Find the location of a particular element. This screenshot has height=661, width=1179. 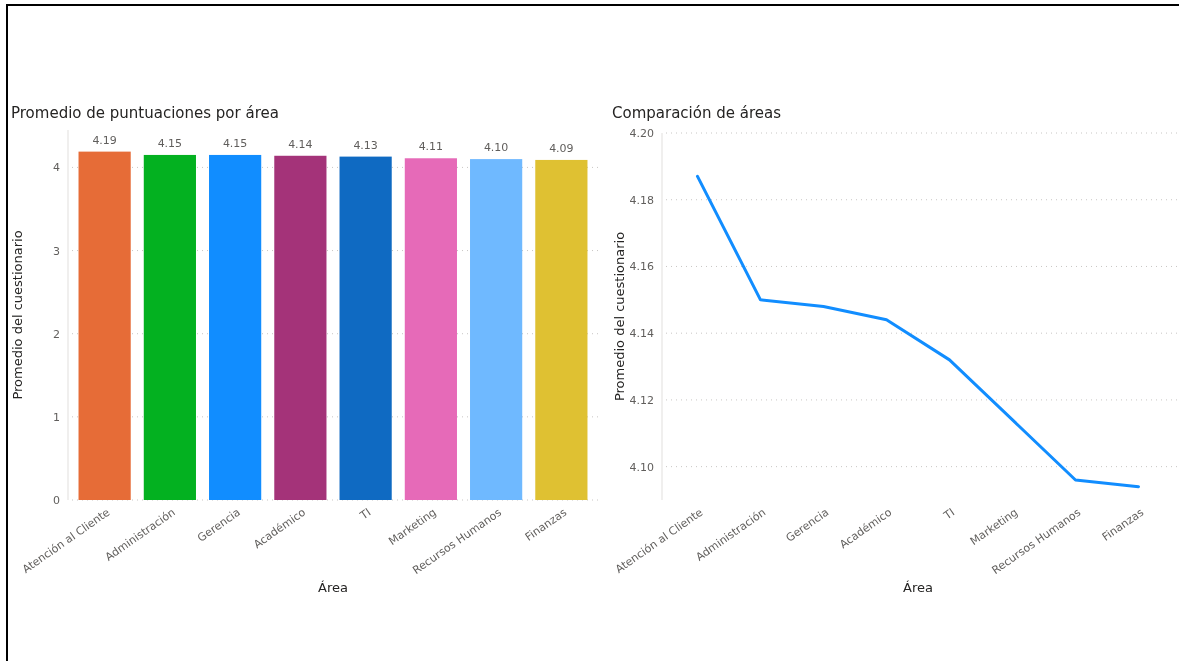

y-tick-label: 4.14 is located at coordinates (641, 334).